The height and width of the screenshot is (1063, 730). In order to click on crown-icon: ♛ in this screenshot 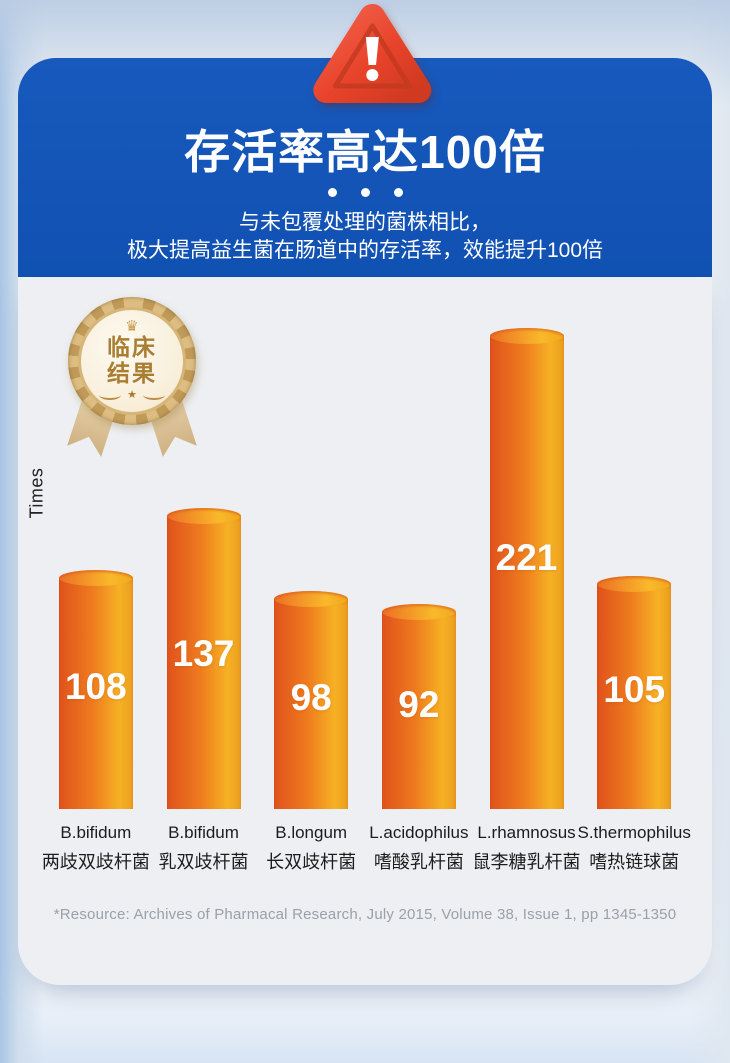, I will do `click(132, 326)`.